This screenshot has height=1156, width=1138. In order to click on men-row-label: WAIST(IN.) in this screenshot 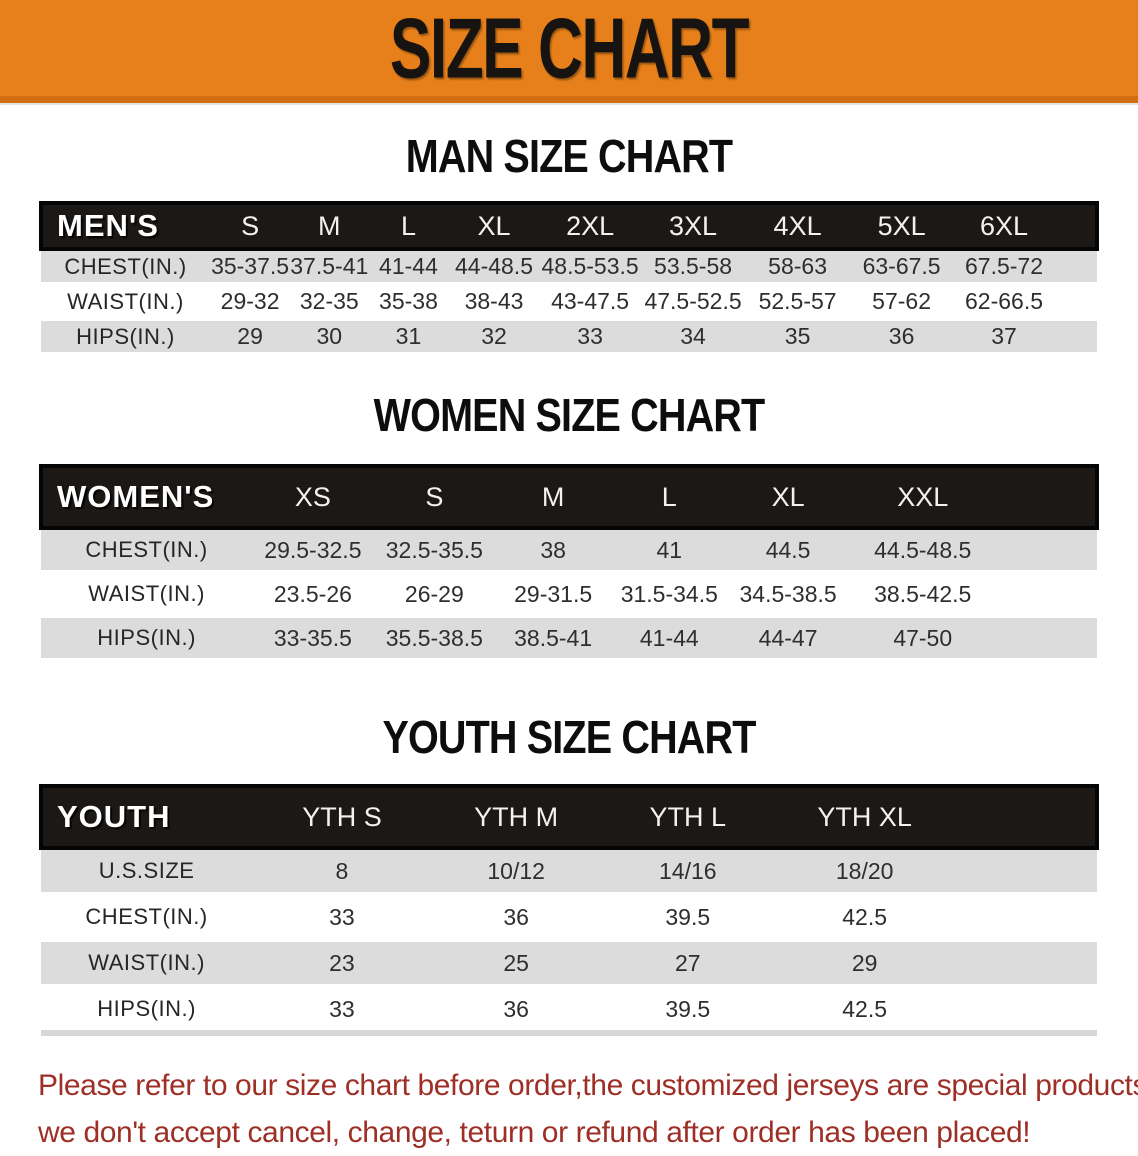, I will do `click(125, 301)`.